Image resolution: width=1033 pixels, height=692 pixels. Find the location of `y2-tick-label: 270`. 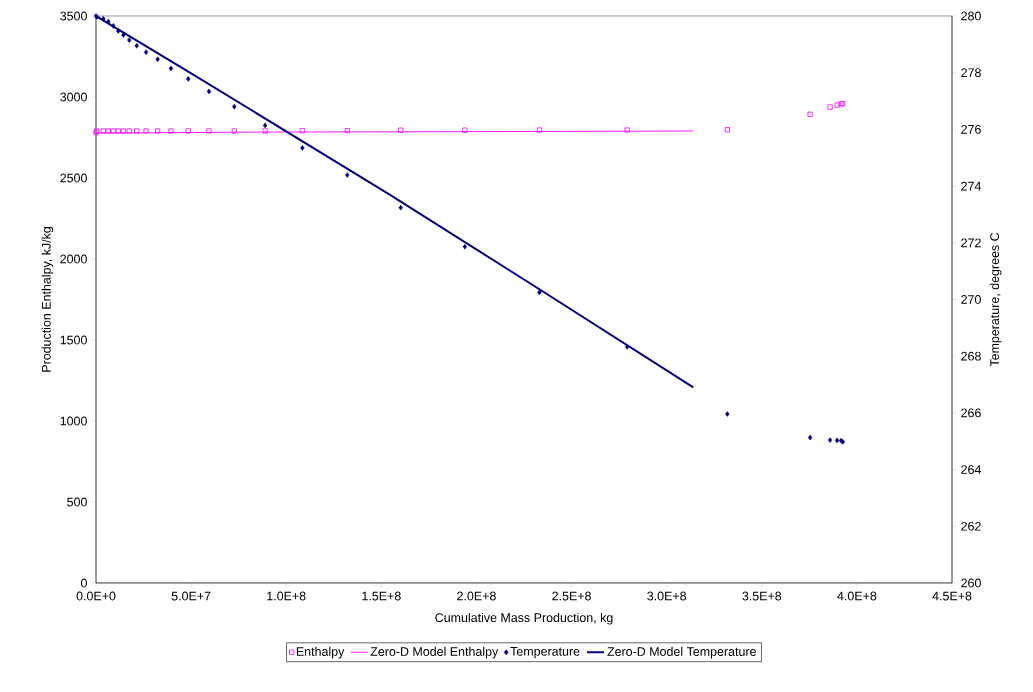

y2-tick-label: 270 is located at coordinates (971, 299).